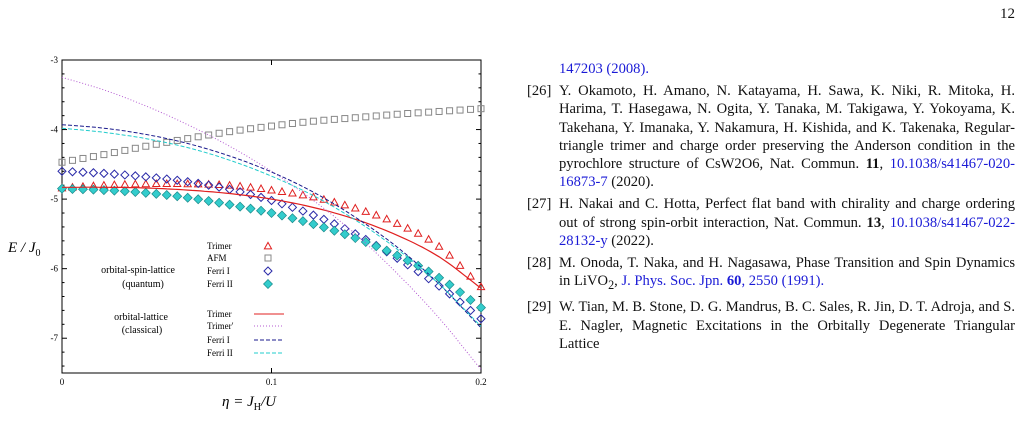  Describe the element at coordinates (220, 284) in the screenshot. I see `legend-label: Ferri II` at that location.